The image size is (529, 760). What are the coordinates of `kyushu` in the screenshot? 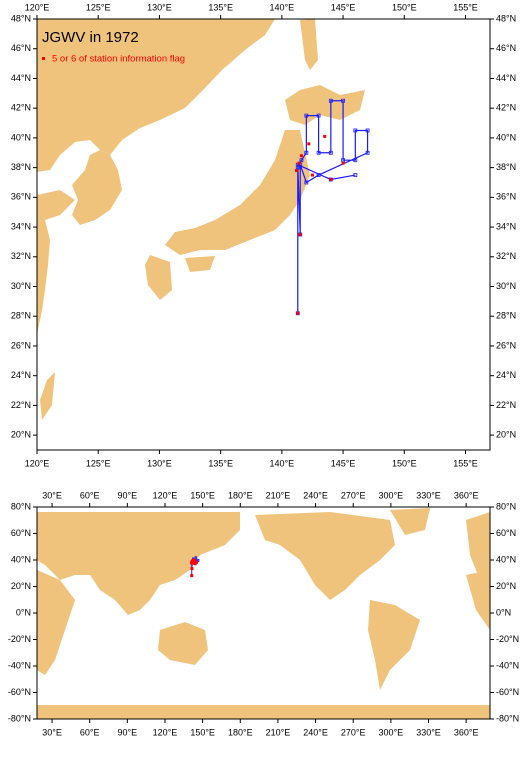 It's located at (158, 277).